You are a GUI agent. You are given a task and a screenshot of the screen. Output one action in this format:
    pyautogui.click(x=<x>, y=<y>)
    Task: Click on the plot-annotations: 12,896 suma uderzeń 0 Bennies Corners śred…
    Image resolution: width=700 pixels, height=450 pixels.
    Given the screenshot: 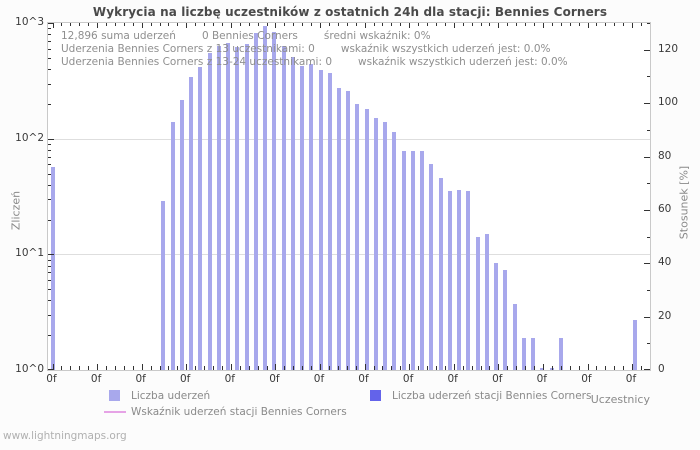 What is the action you would take?
    pyautogui.click(x=314, y=49)
    